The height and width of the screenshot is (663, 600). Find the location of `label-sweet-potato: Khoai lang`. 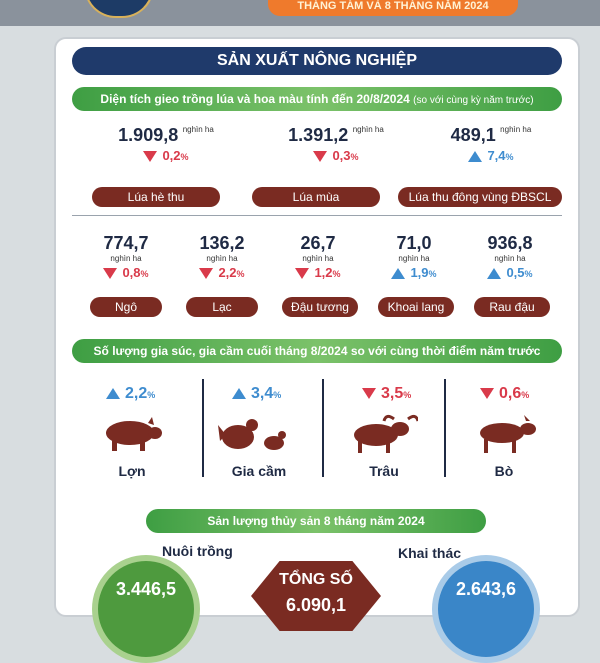

label-sweet-potato: Khoai lang is located at coordinates (416, 307).